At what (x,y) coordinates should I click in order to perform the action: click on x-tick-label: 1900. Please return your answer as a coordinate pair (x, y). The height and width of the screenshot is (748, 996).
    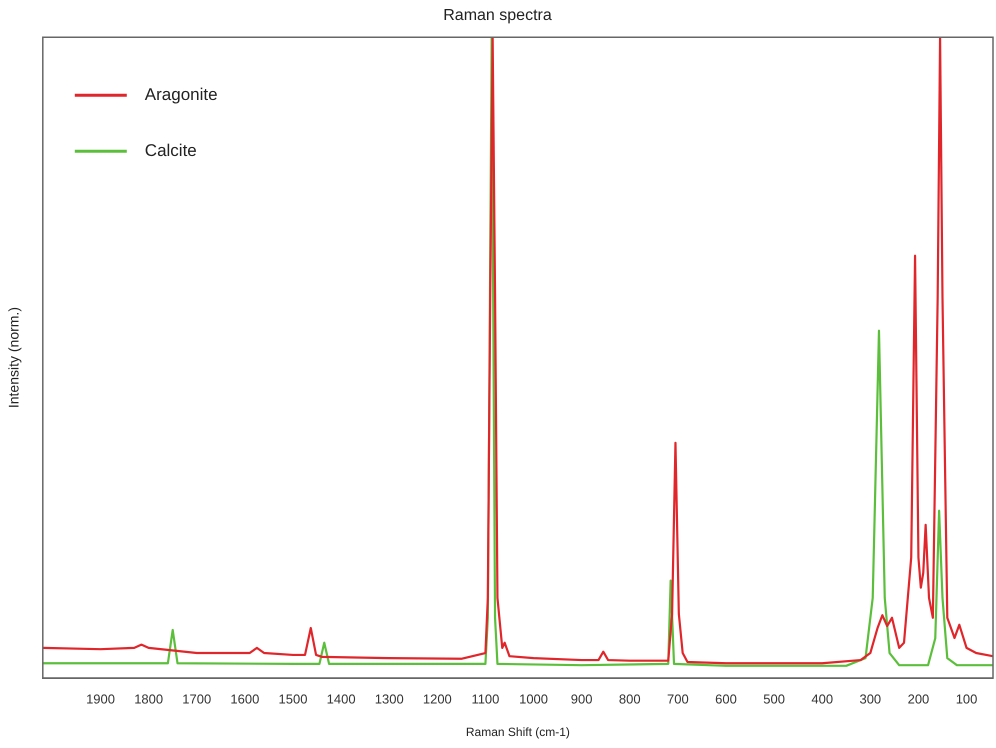
    Looking at the image, I should click on (100, 698).